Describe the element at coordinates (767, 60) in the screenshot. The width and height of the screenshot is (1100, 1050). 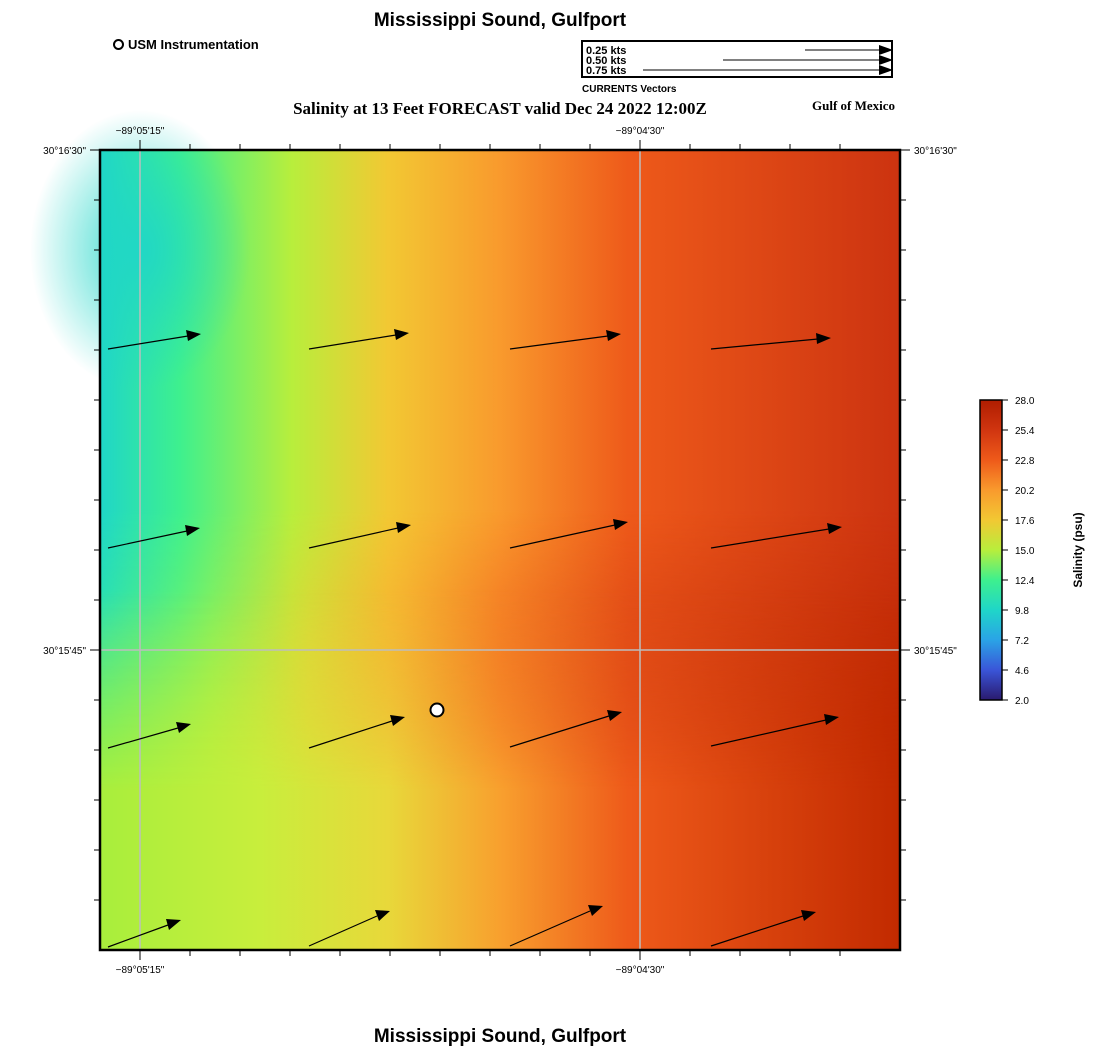
I see `vector-scale-arrows` at that location.